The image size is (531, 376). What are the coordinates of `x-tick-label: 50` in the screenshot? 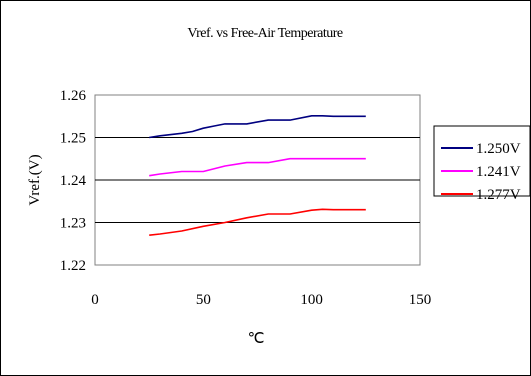 It's located at (203, 300).